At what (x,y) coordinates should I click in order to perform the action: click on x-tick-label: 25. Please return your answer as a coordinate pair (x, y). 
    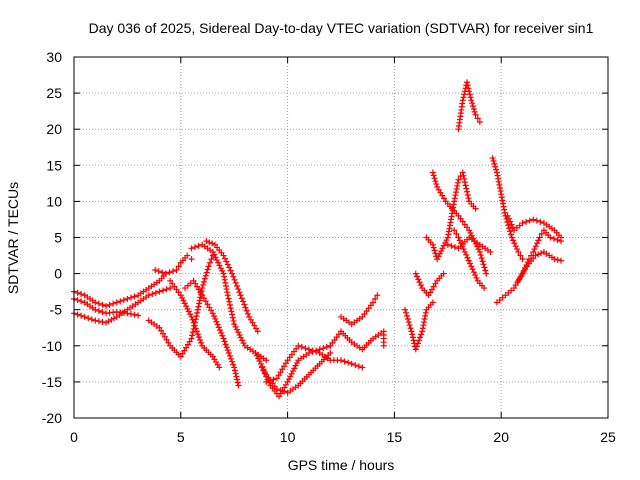
    Looking at the image, I should click on (608, 437).